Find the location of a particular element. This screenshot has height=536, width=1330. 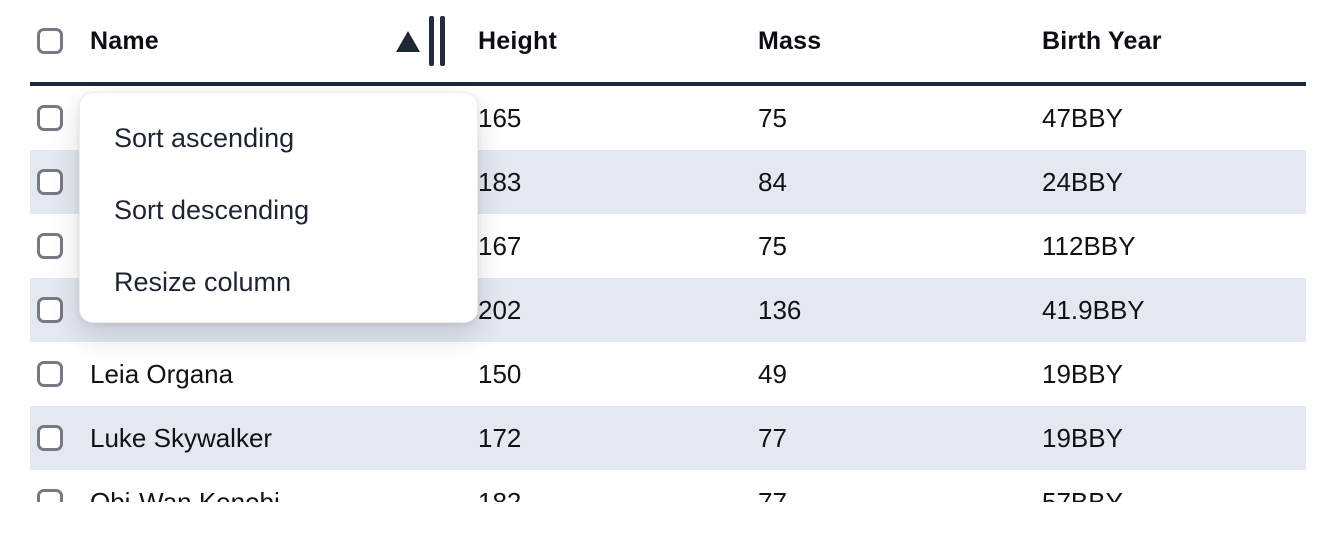

cell-height: 183 is located at coordinates (500, 181).